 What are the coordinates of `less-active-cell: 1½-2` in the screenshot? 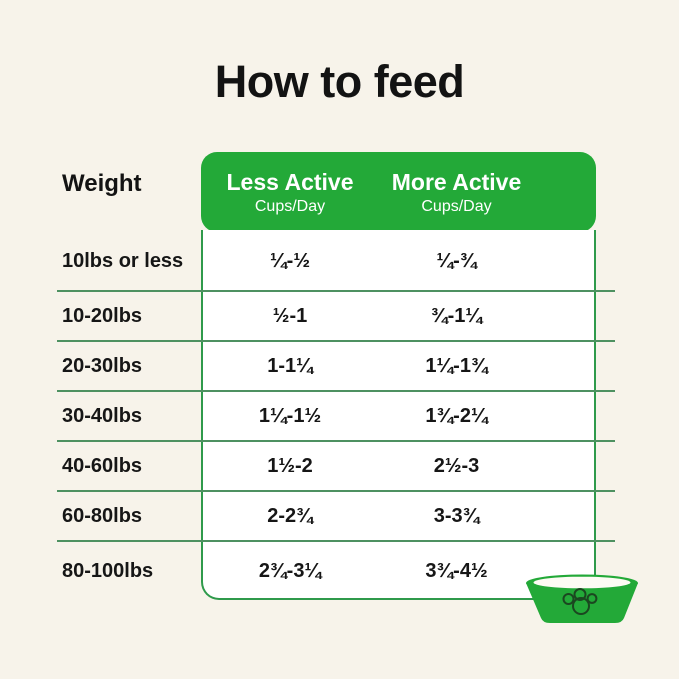 It's located at (290, 465).